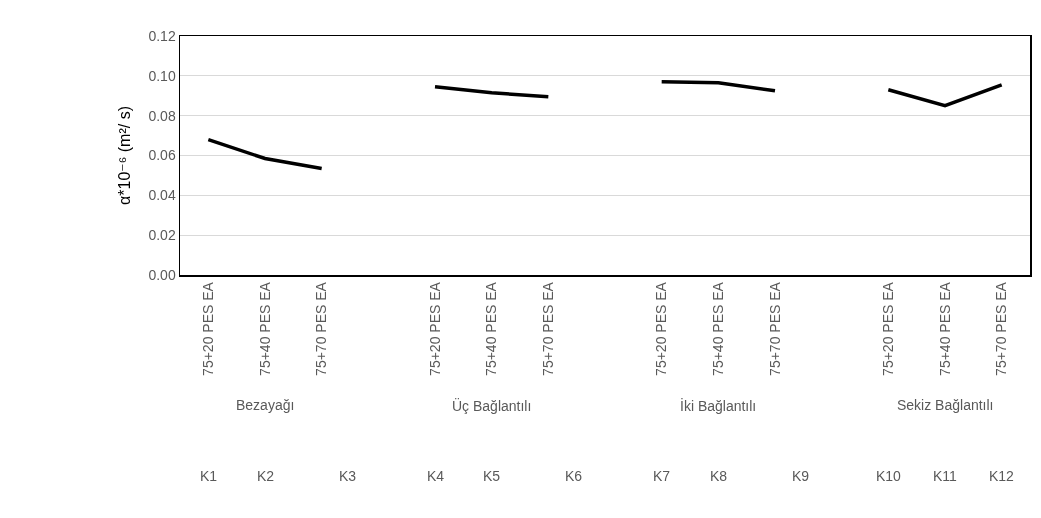 The height and width of the screenshot is (518, 1041). What do you see at coordinates (492, 405) in the screenshot?
I see `text: Üç Bağlantılı` at bounding box center [492, 405].